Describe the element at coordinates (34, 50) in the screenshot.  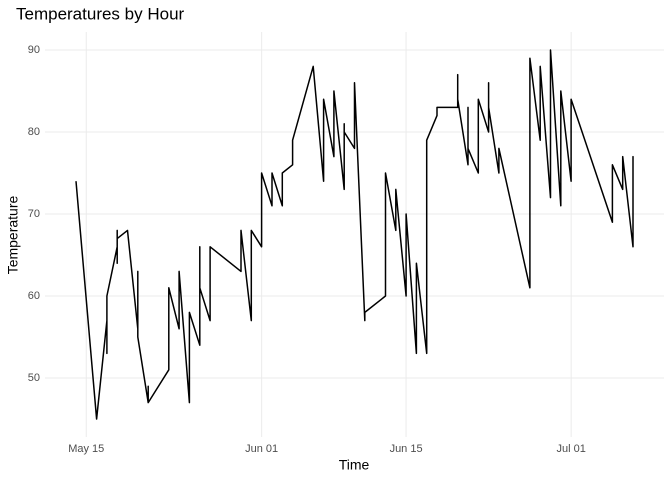
I see `y-tick-label: 90` at that location.